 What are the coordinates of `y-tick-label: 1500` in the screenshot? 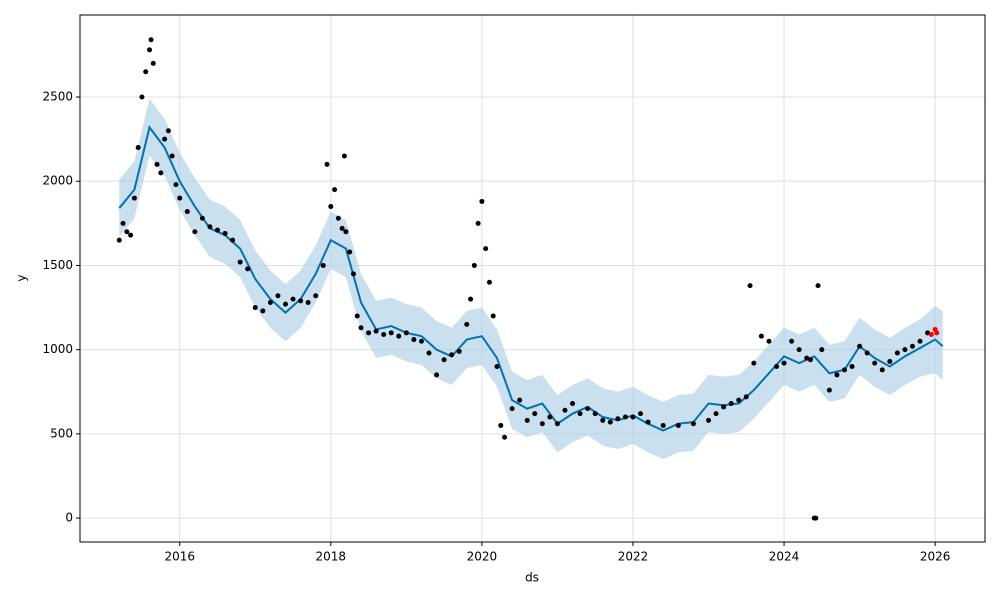 It's located at (57, 265).